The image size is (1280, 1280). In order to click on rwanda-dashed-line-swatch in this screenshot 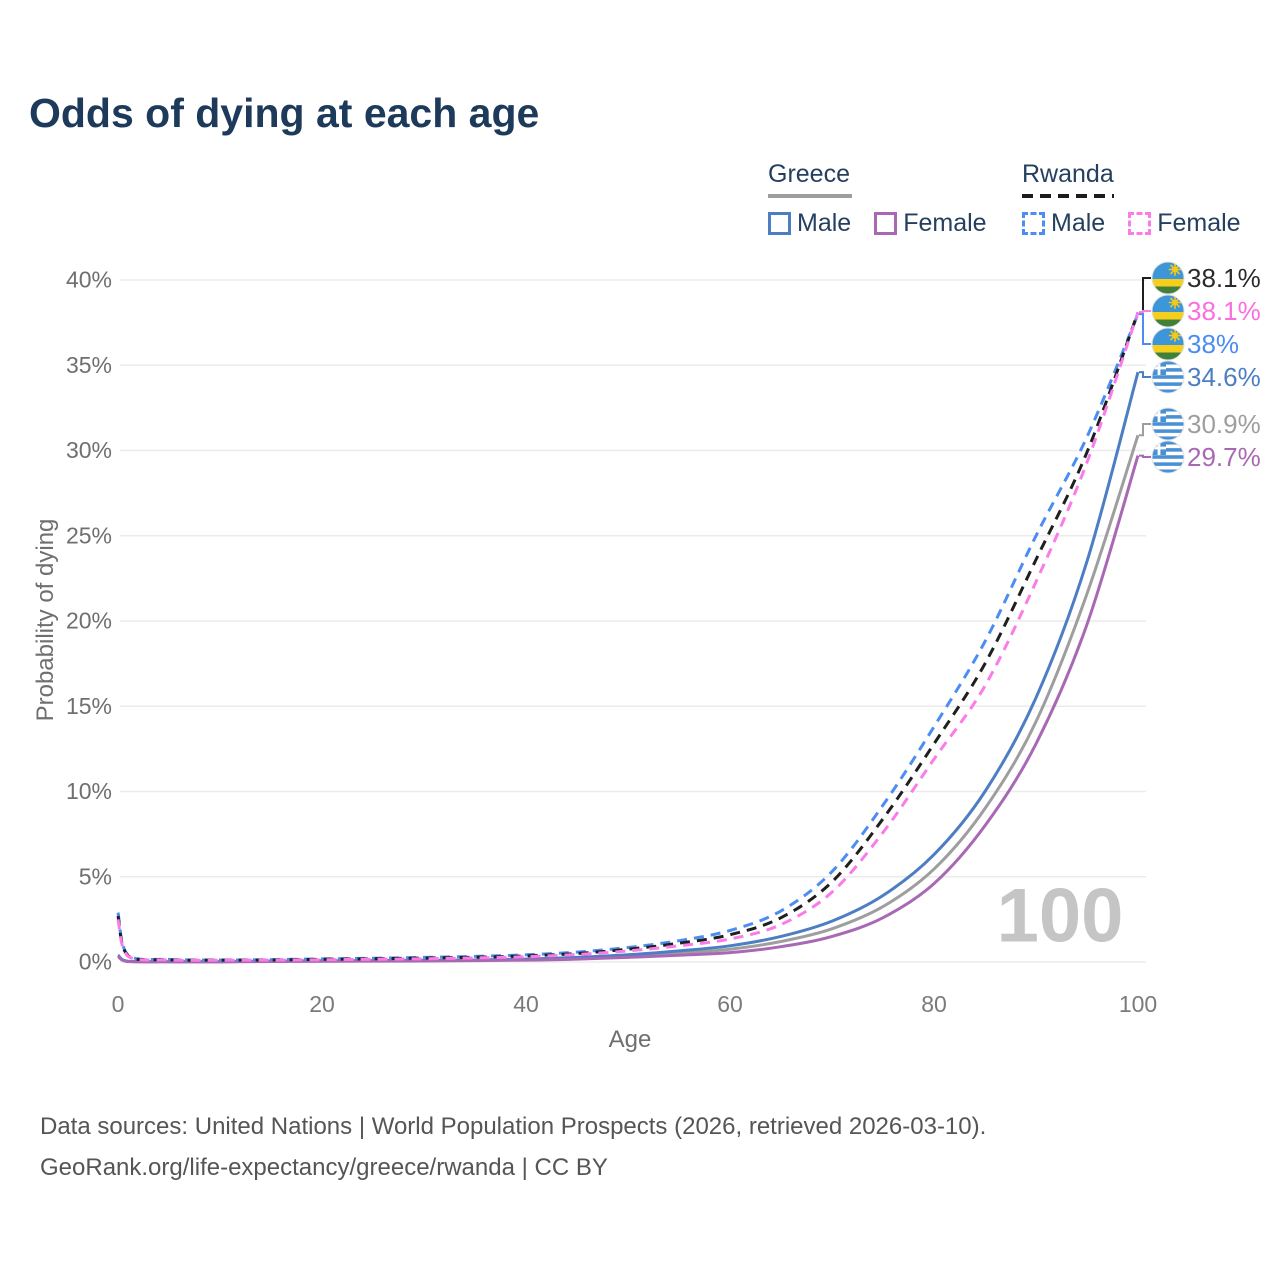, I will do `click(1068, 196)`.